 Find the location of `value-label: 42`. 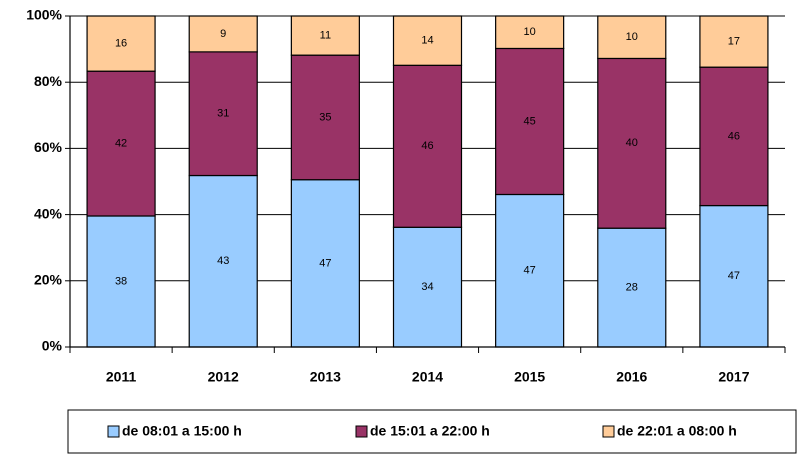

value-label: 42 is located at coordinates (121, 143).